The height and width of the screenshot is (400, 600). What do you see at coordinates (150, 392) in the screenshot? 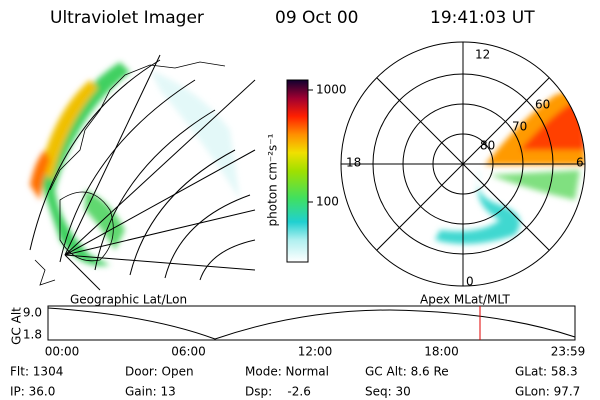
I see `status-field: Gain: 13` at bounding box center [150, 392].